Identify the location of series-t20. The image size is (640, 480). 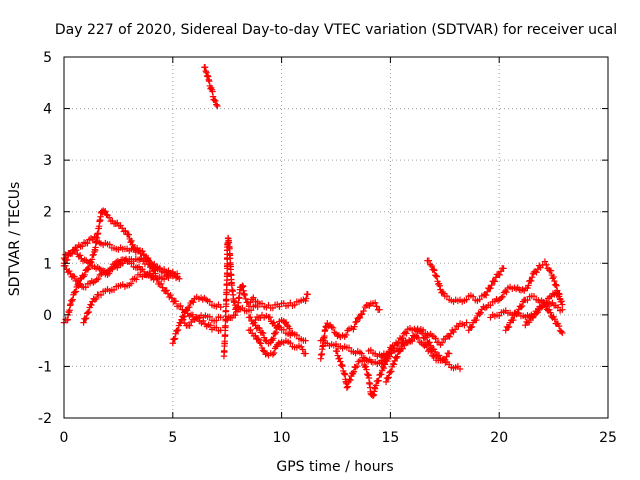
(465, 281).